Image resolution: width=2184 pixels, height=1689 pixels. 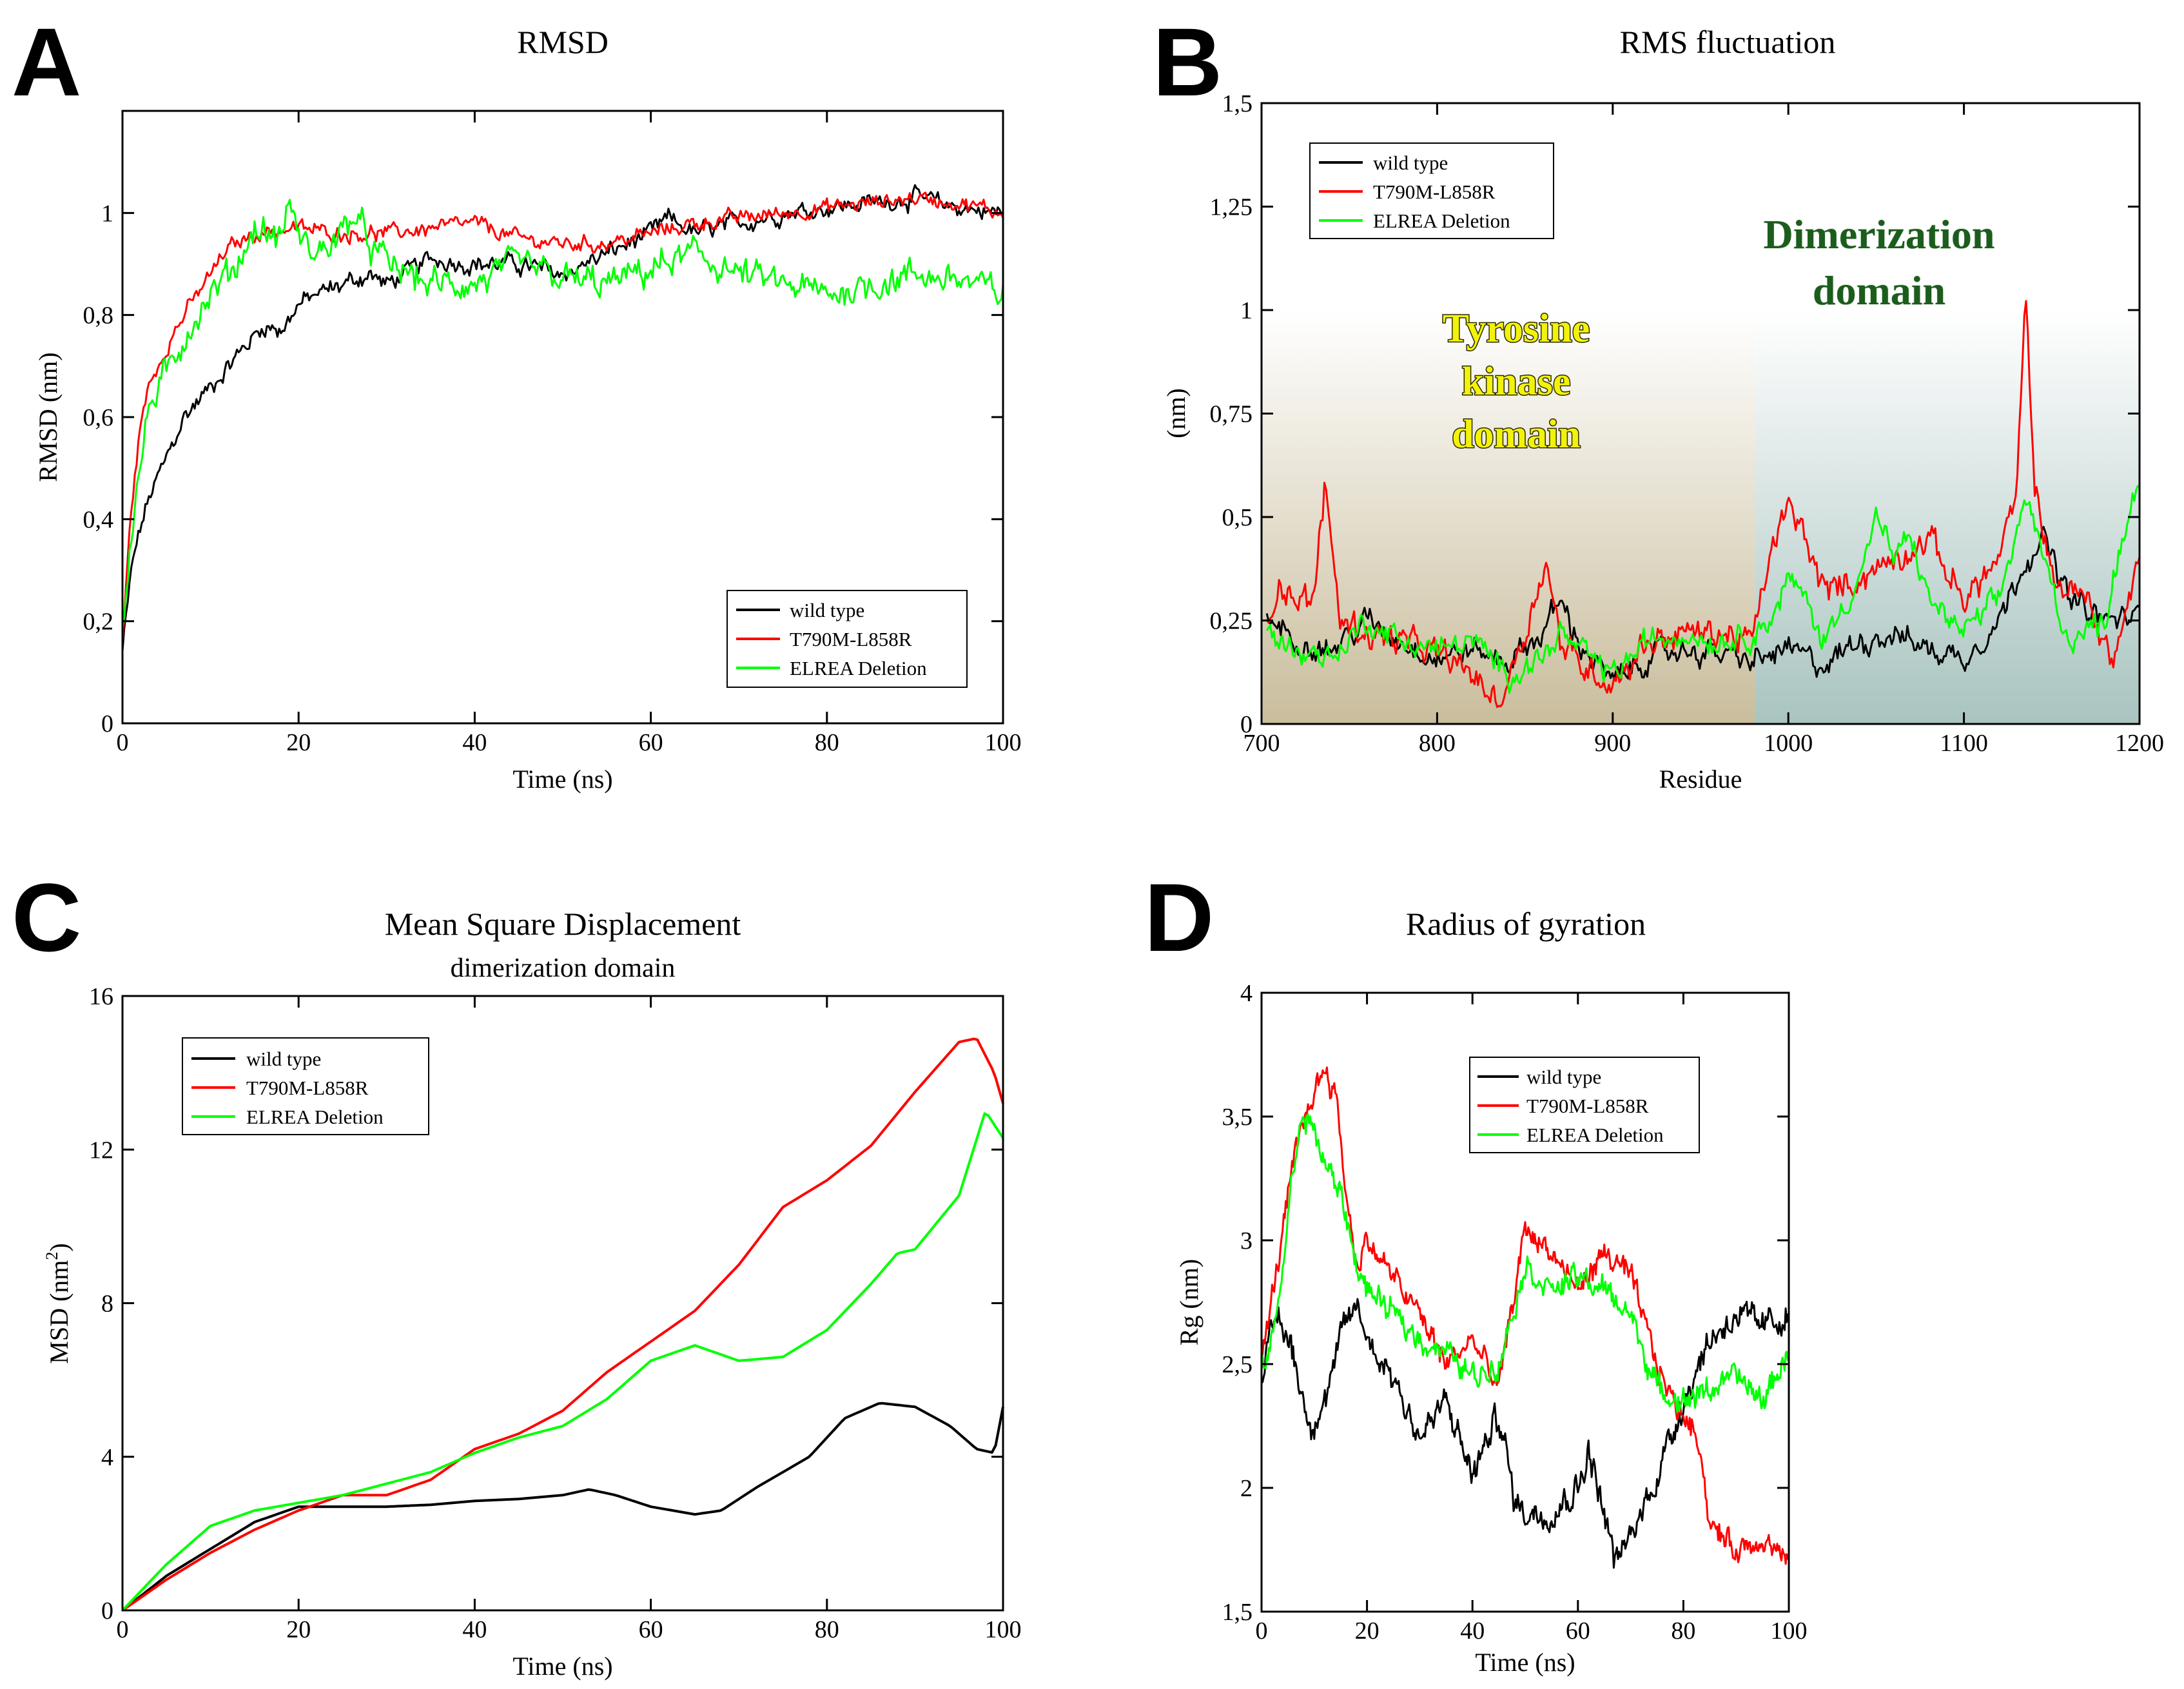 What do you see at coordinates (1612, 743) in the screenshot?
I see `x-tick-label: 900` at bounding box center [1612, 743].